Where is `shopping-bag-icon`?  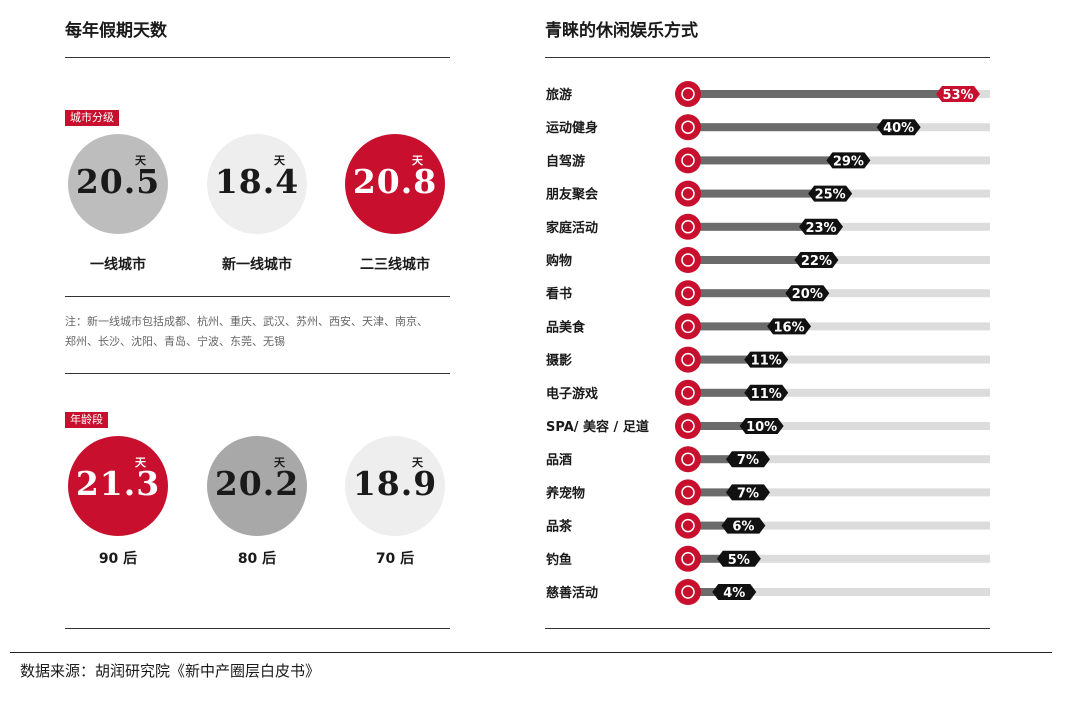 shopping-bag-icon is located at coordinates (688, 260).